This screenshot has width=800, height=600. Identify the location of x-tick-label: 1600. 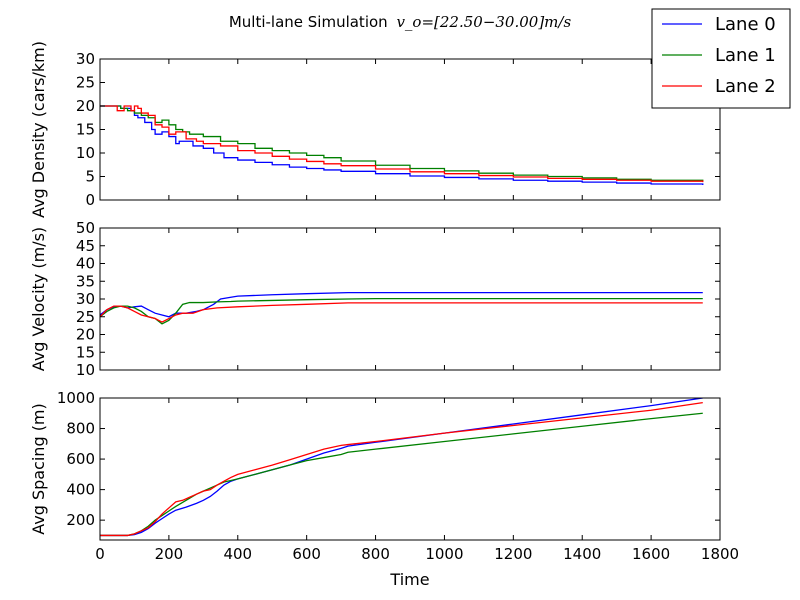
(651, 554).